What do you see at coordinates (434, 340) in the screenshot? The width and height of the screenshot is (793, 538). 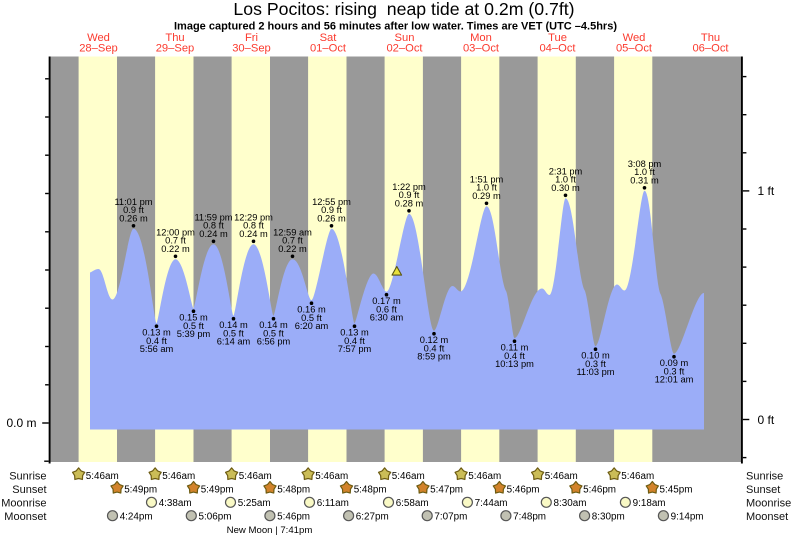 I see `svg-text: 0.12 m` at bounding box center [434, 340].